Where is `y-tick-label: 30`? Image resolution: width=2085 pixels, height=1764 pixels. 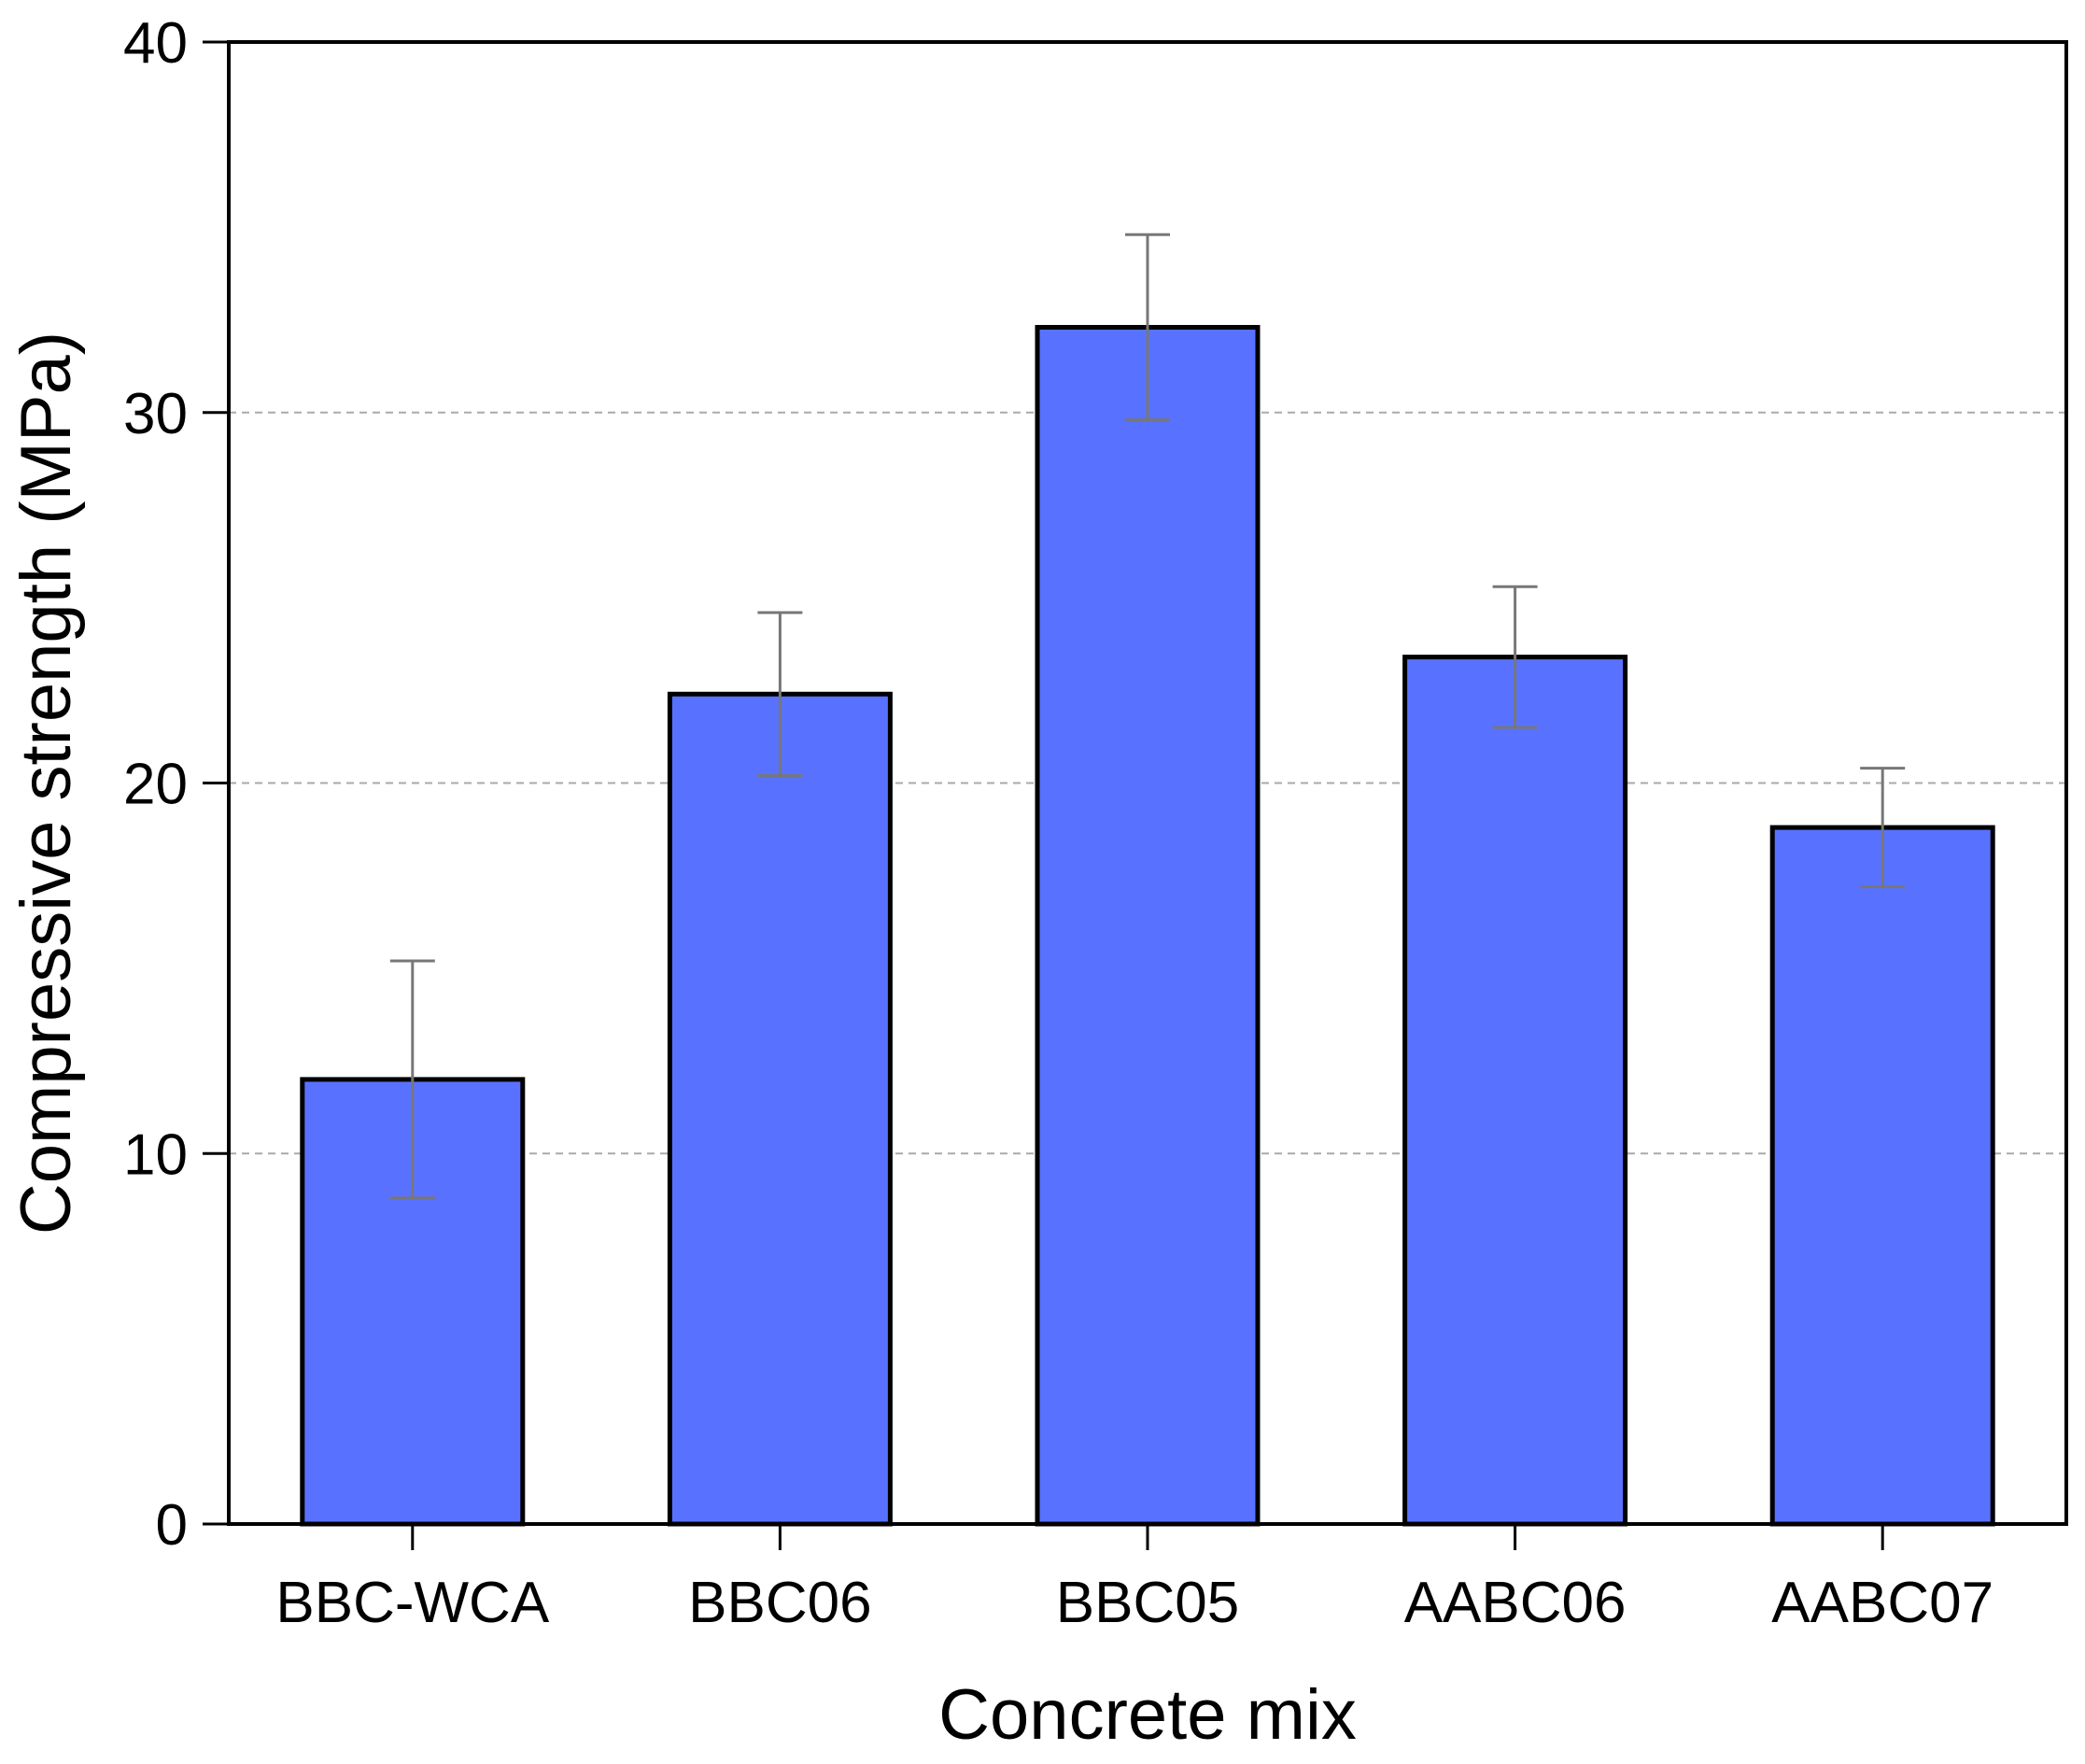 y-tick-label: 30 is located at coordinates (155, 414).